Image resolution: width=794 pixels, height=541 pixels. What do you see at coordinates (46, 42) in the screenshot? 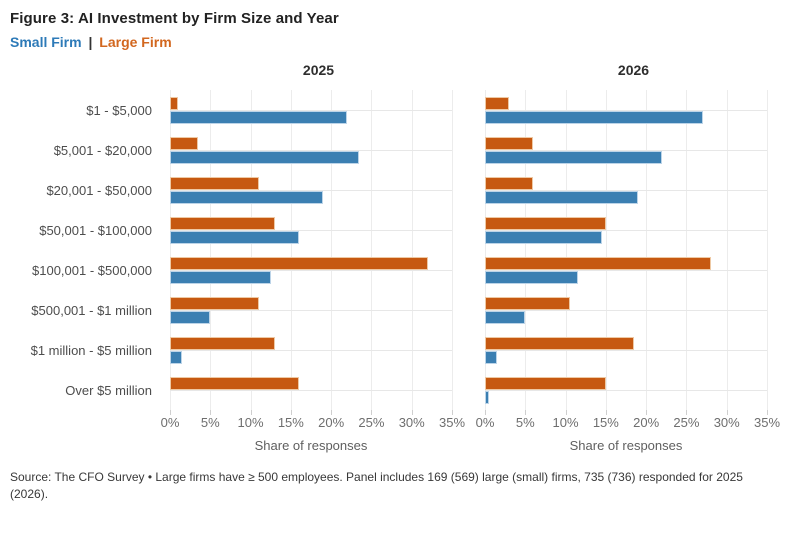
I see `legend-small-firm: Small Firm` at bounding box center [46, 42].